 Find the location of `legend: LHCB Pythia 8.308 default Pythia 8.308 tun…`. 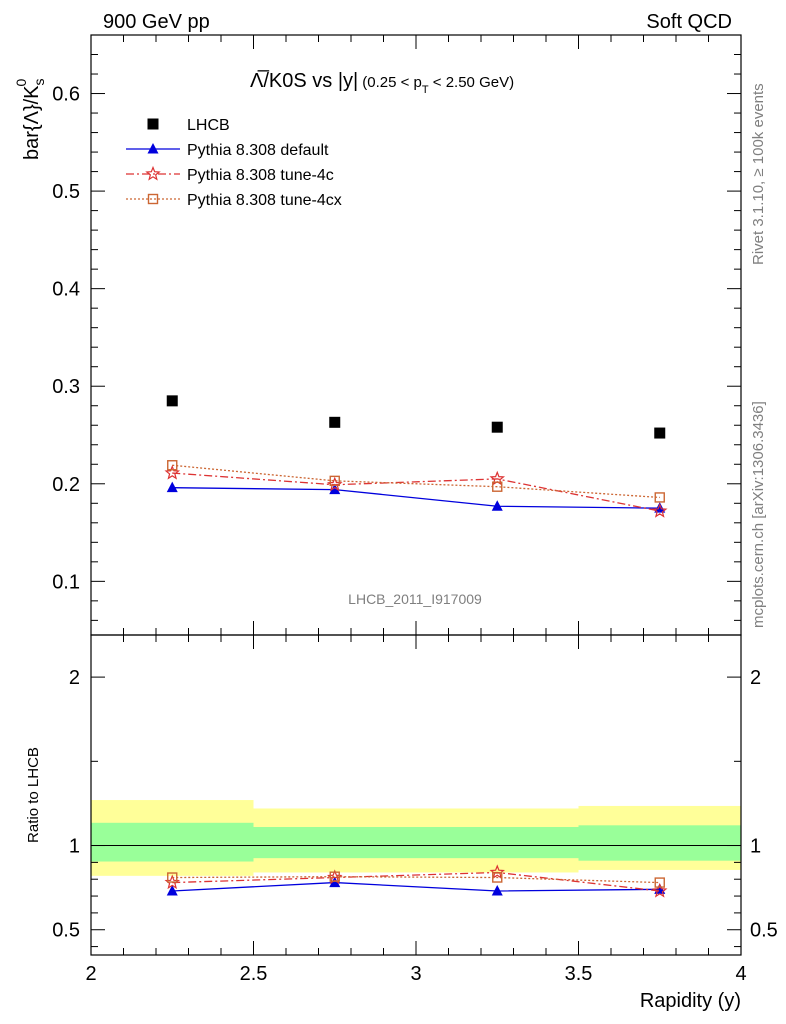

legend: LHCB Pythia 8.308 default Pythia 8.308 tun… is located at coordinates (234, 163).